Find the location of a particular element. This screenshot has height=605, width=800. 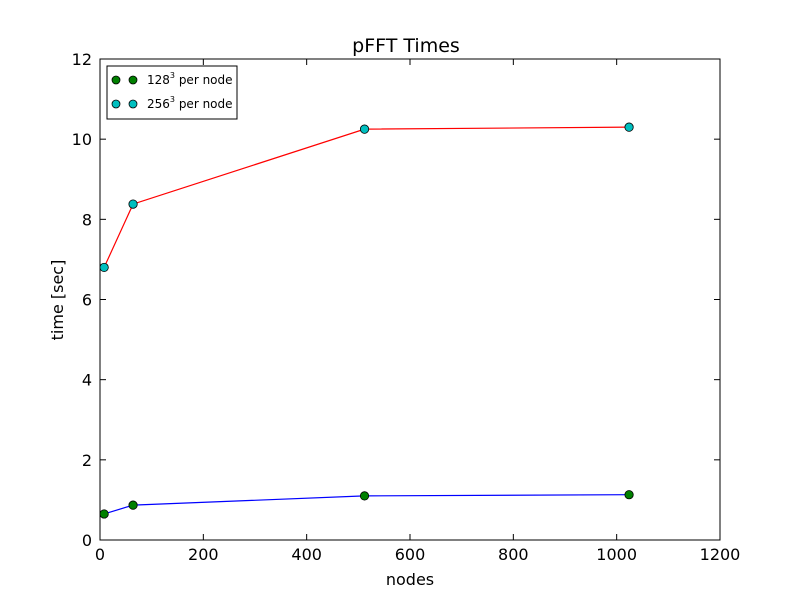

legend-label-series-2-base: 256 is located at coordinates (158, 104).